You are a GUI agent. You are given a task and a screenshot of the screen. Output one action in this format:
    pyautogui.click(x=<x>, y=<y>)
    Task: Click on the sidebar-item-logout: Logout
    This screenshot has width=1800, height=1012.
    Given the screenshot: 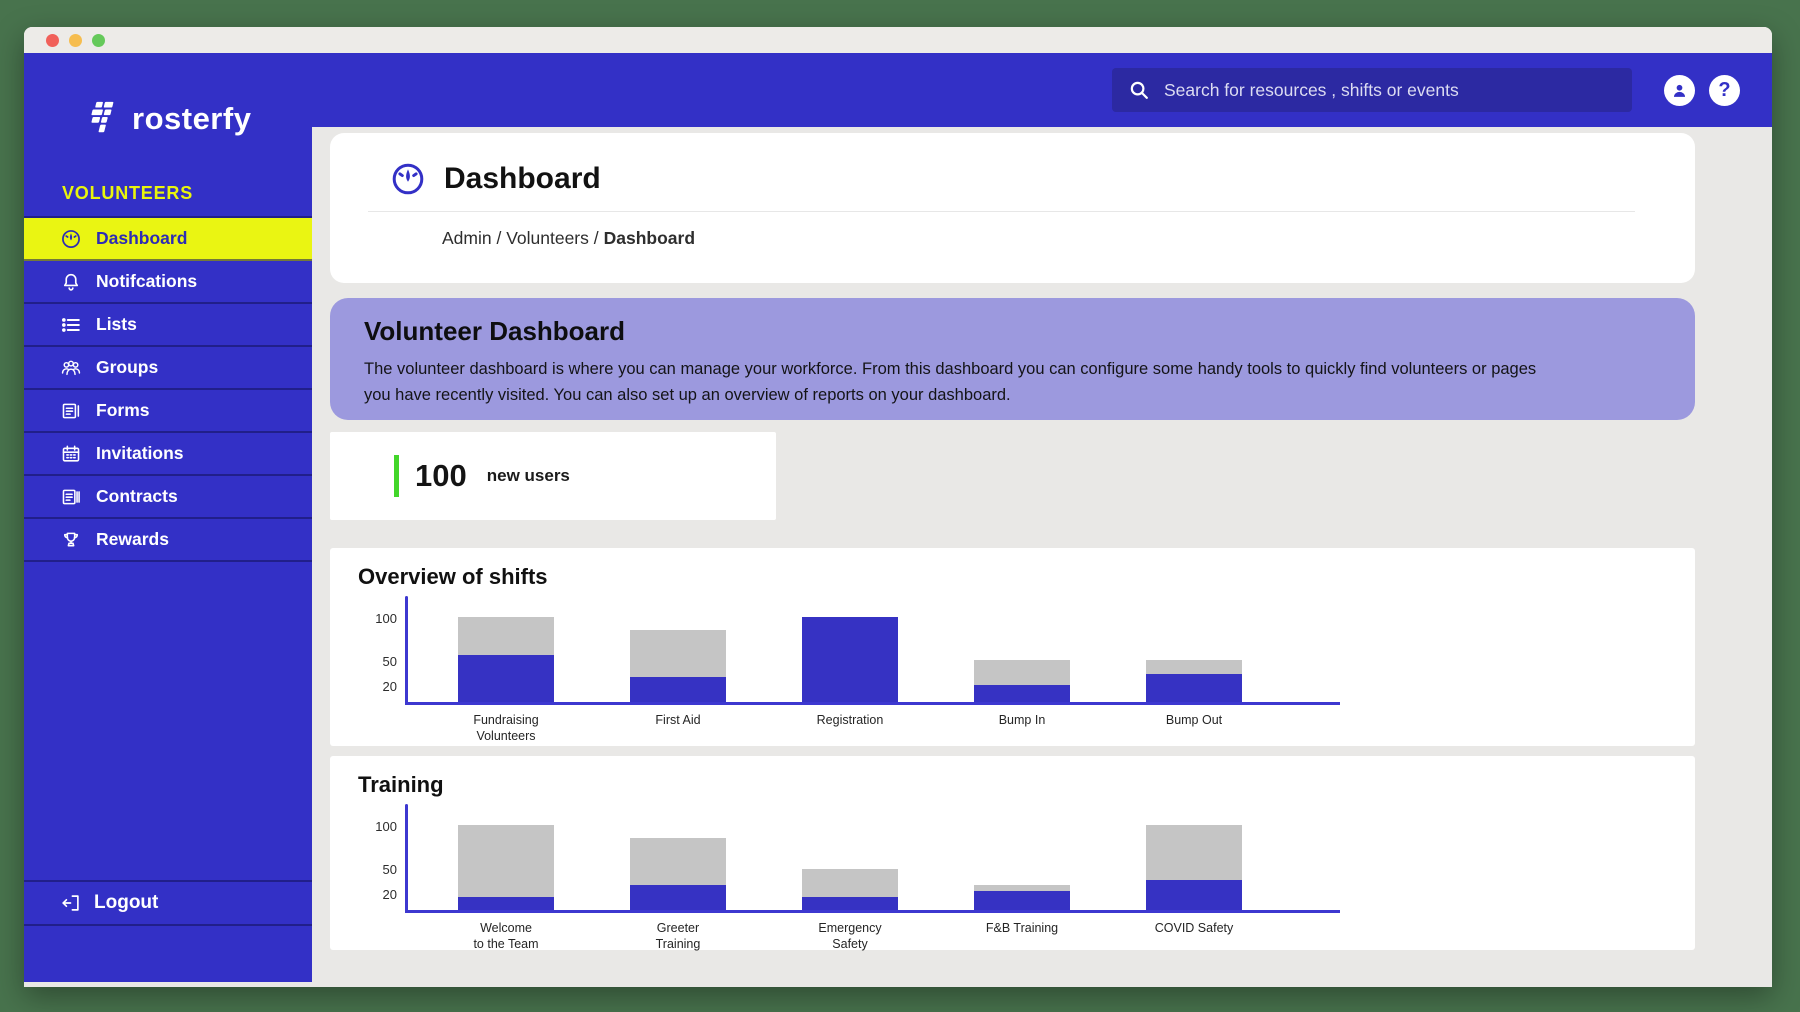 What is the action you would take?
    pyautogui.click(x=168, y=903)
    